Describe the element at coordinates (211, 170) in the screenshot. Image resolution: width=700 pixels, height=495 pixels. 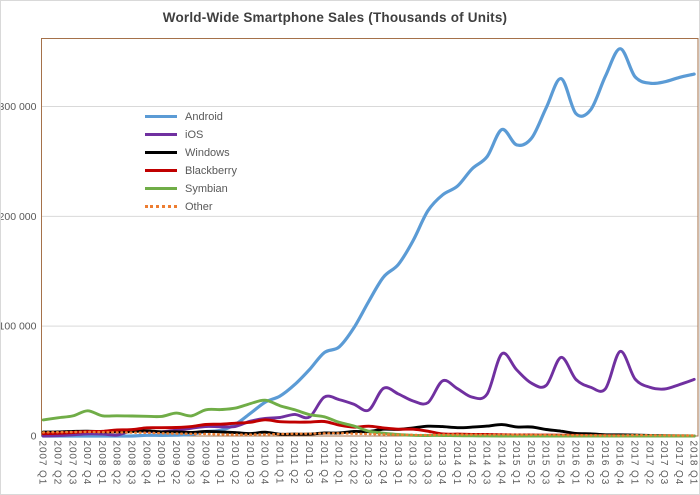
I see `legend-label: Blackberry` at that location.